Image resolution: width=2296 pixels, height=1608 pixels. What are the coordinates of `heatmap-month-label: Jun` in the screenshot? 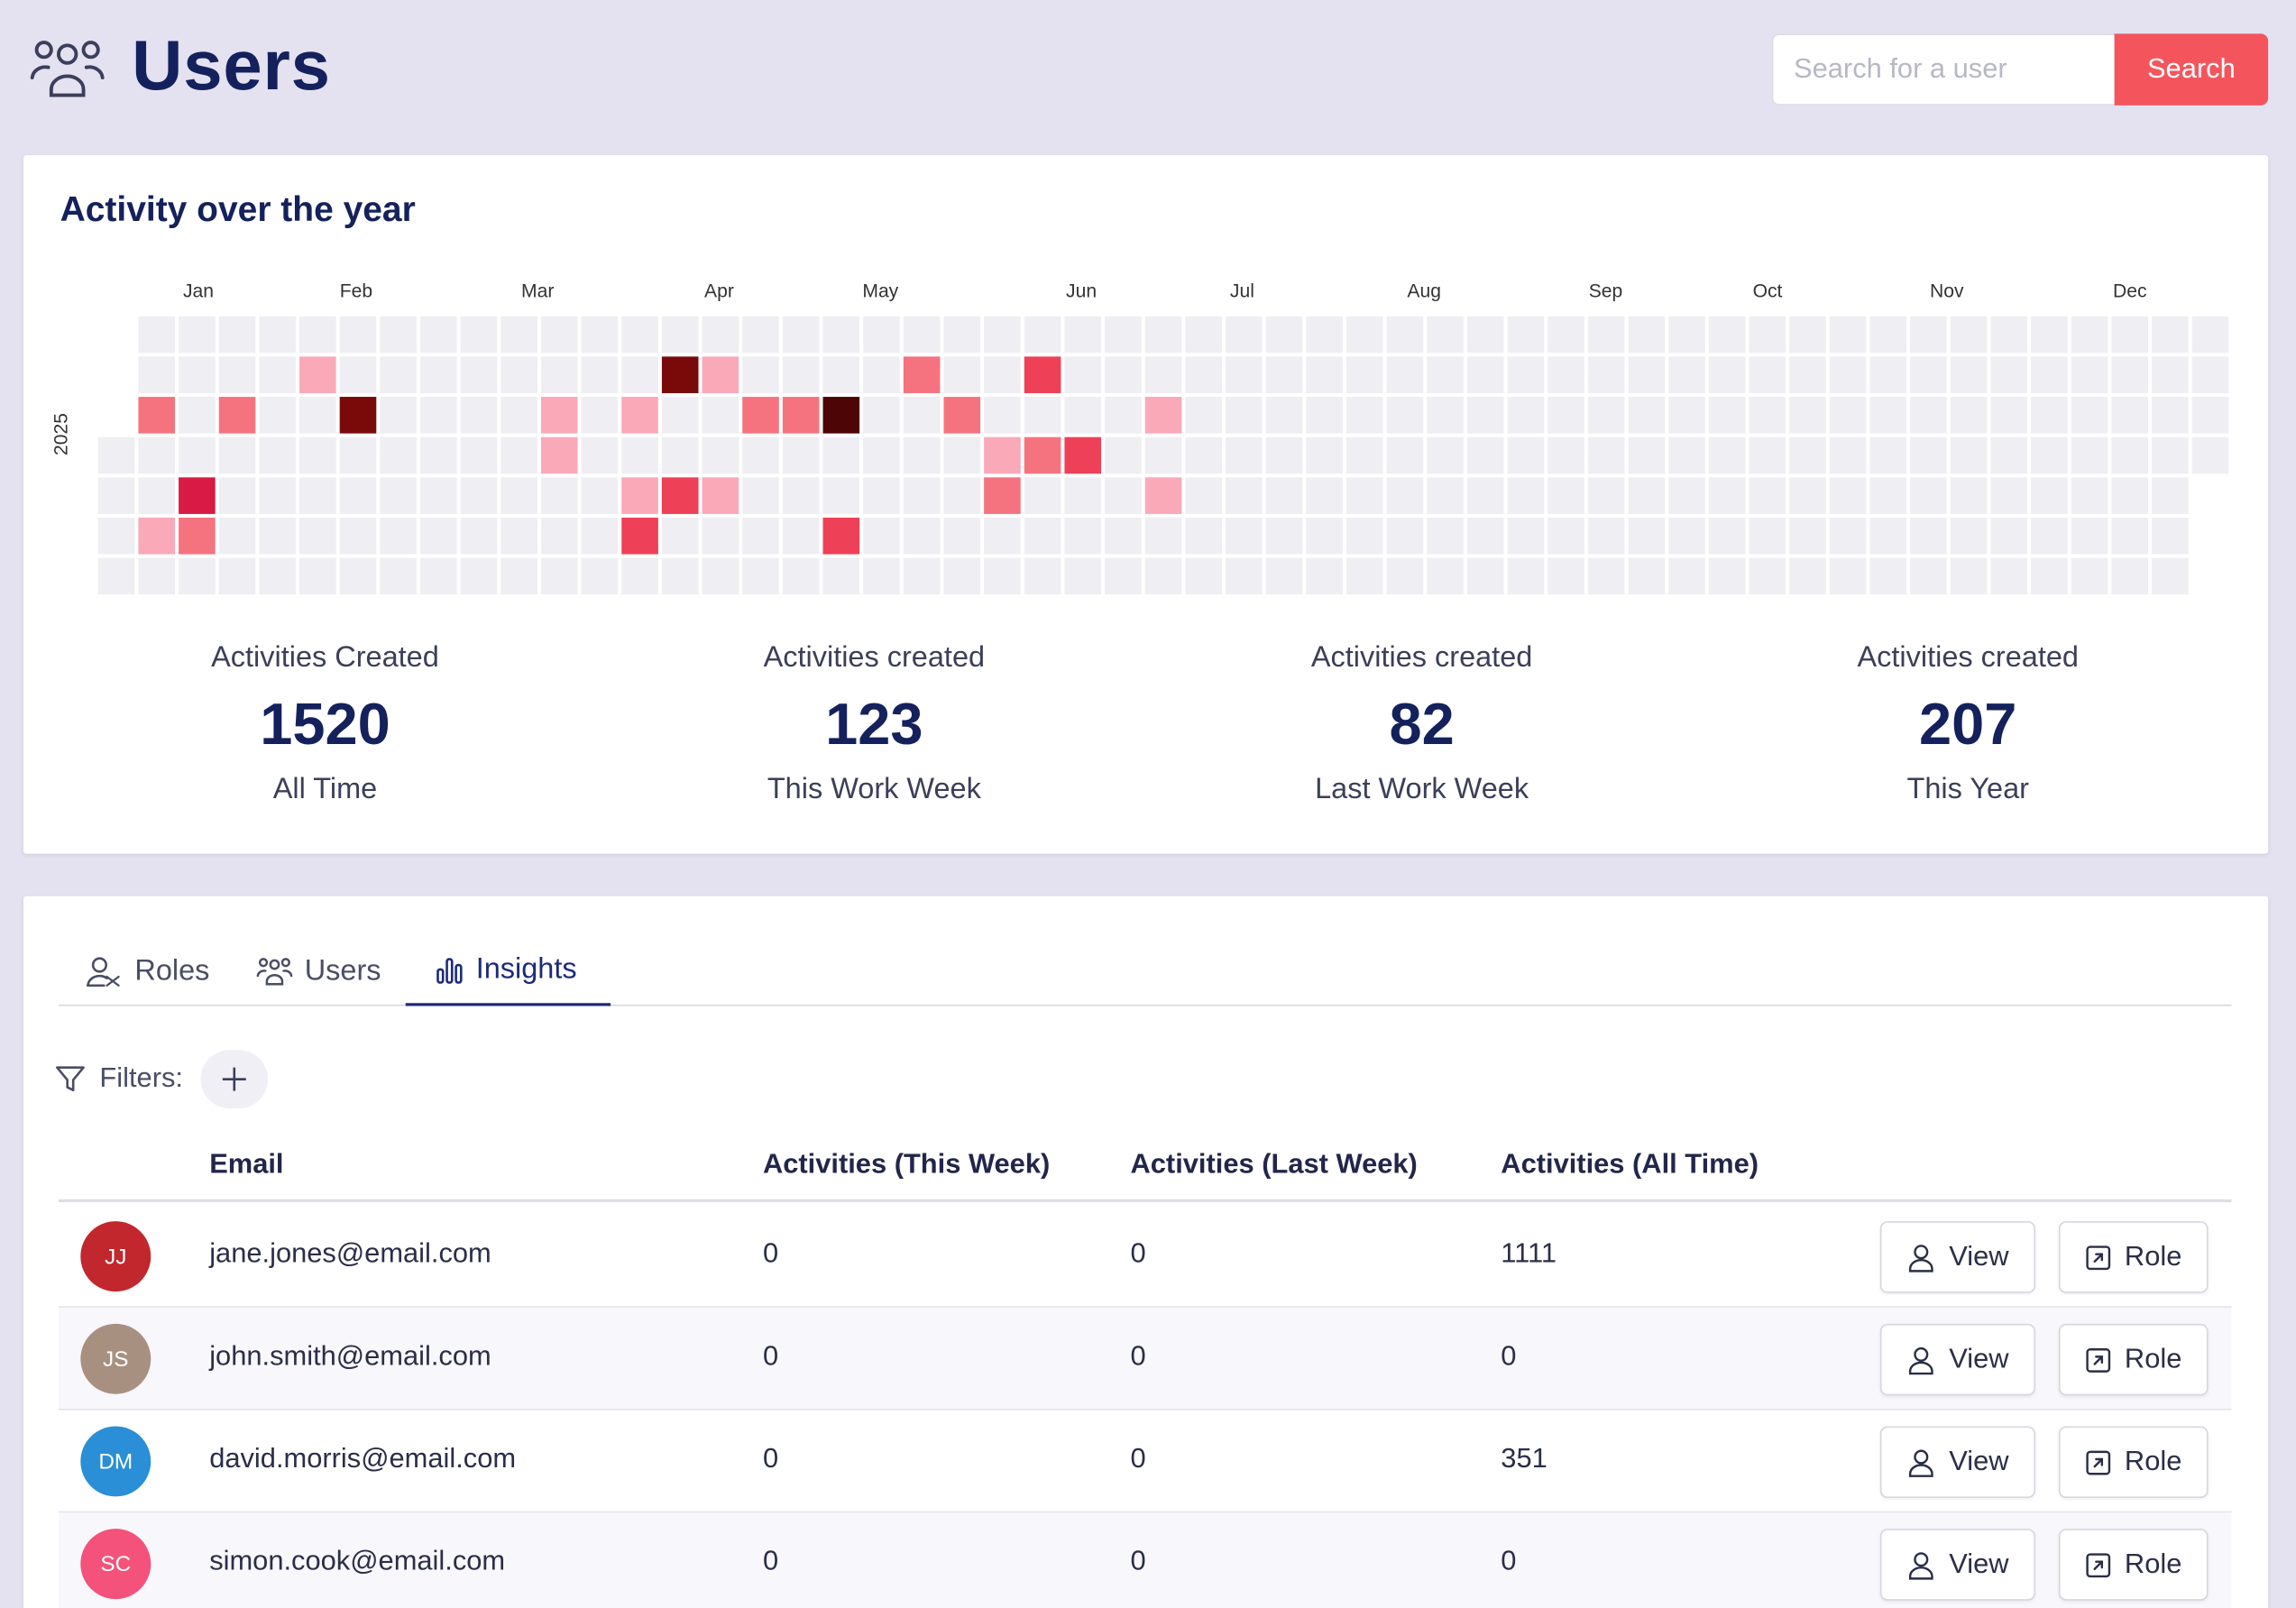 It's located at (1081, 291).